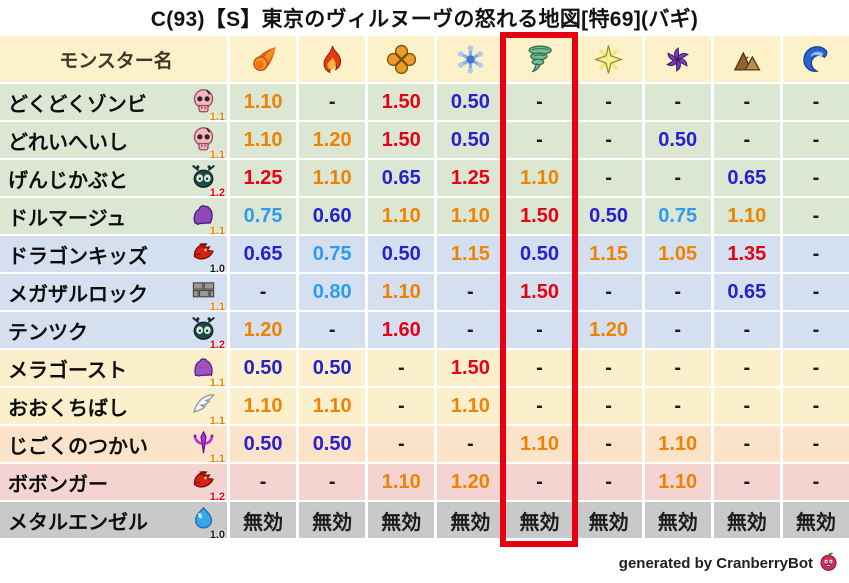  What do you see at coordinates (715, 563) in the screenshot?
I see `credit-text: generated by CranberryBot` at bounding box center [715, 563].